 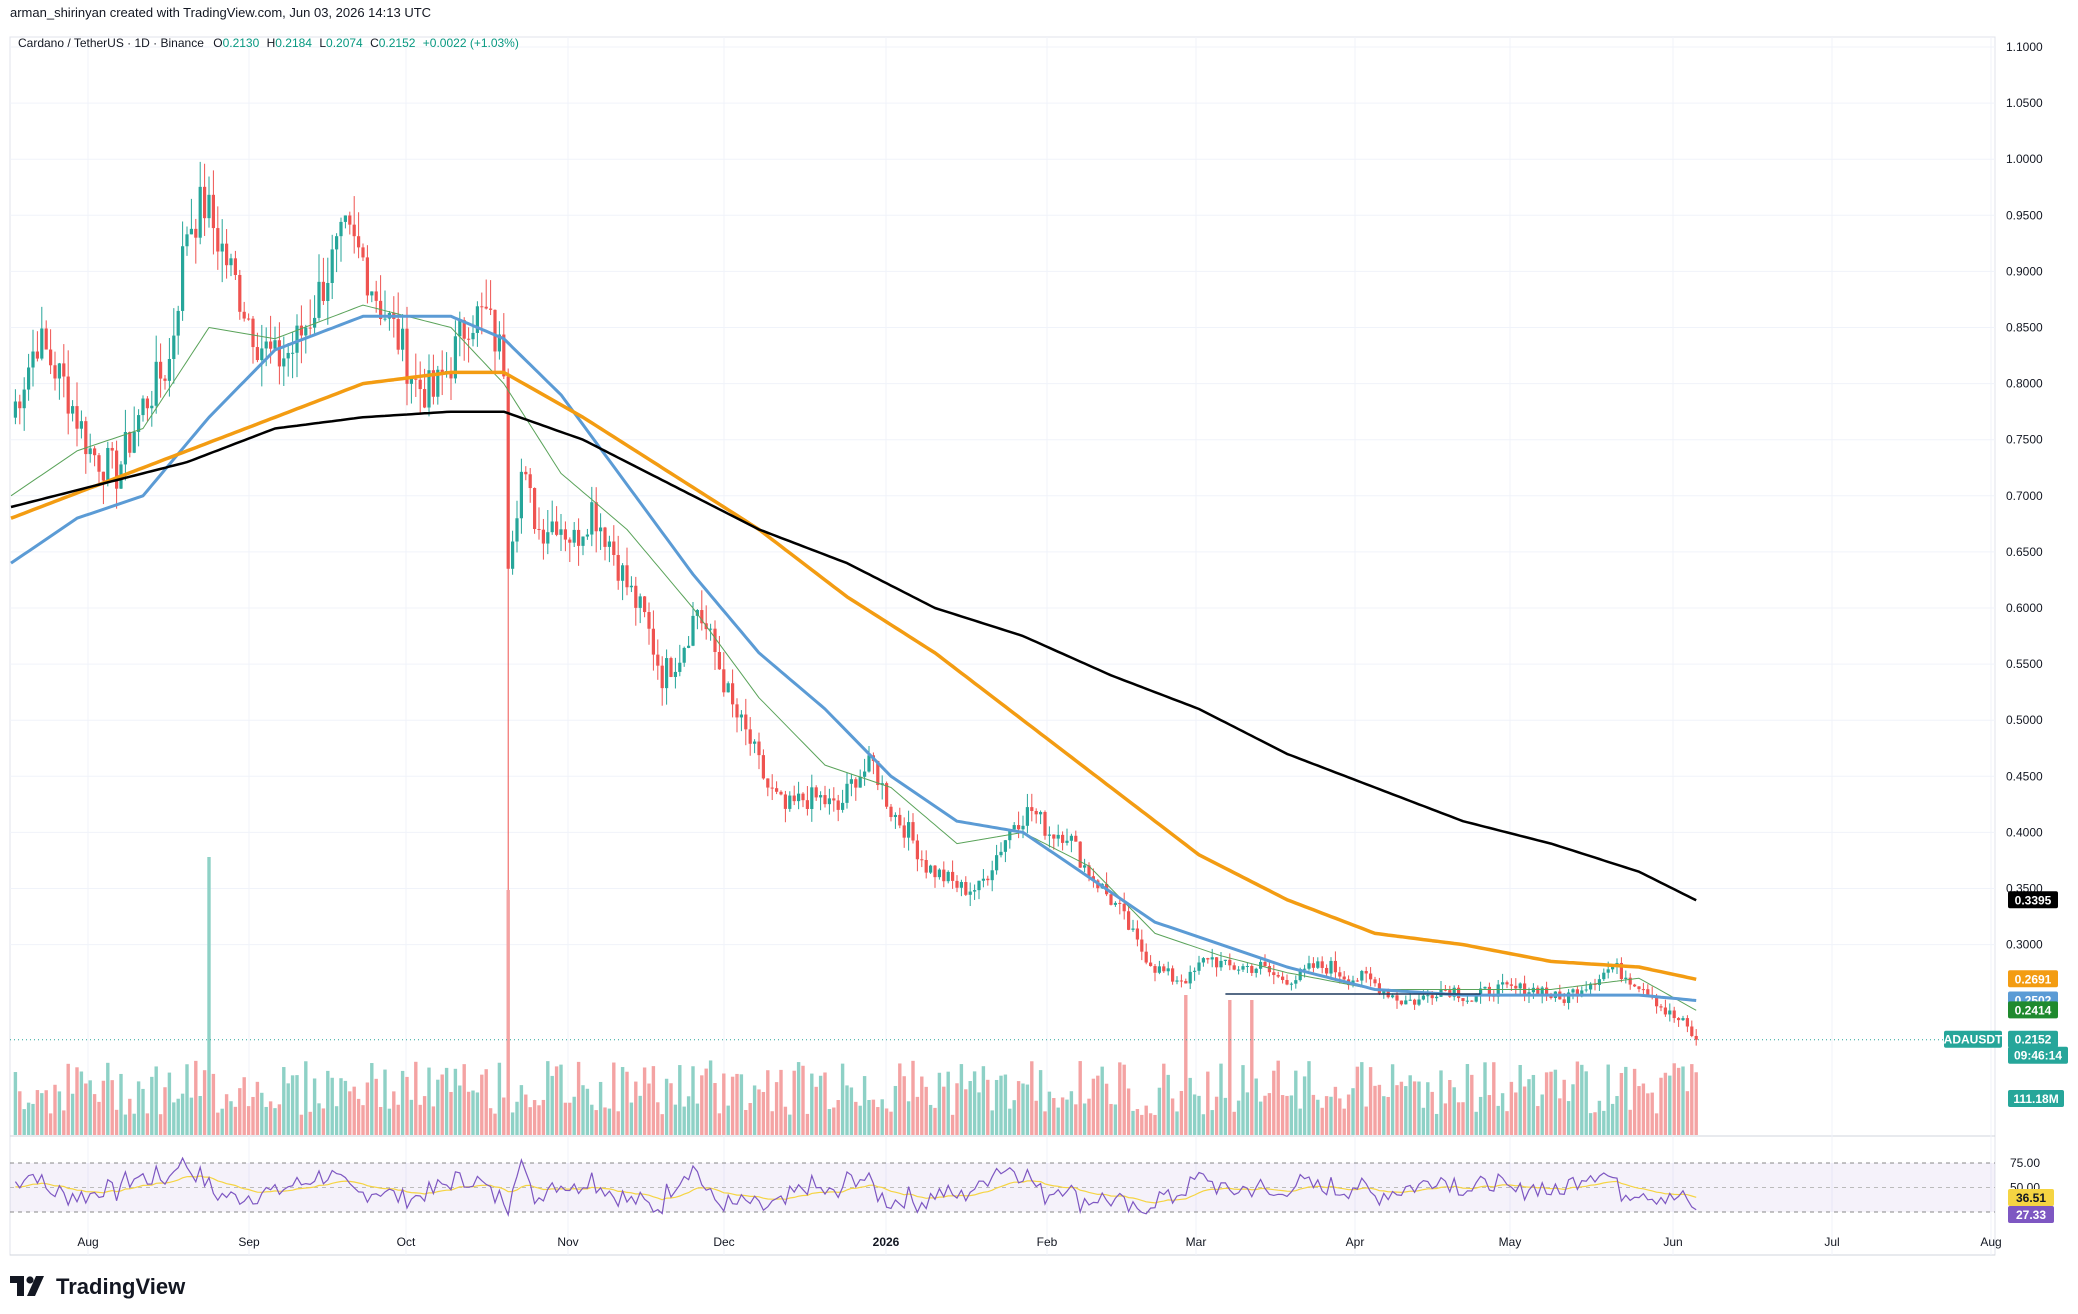 What do you see at coordinates (2024, 440) in the screenshot?
I see `y-tick-label: 0.7500` at bounding box center [2024, 440].